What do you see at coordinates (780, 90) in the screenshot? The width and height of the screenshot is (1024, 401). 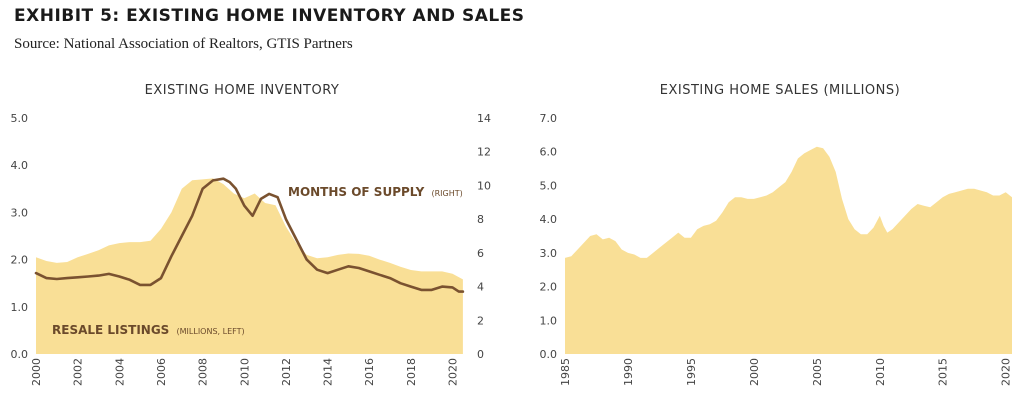 I see `sales-chart-title: EXISTING HOME SALES (MILLIONS)` at bounding box center [780, 90].